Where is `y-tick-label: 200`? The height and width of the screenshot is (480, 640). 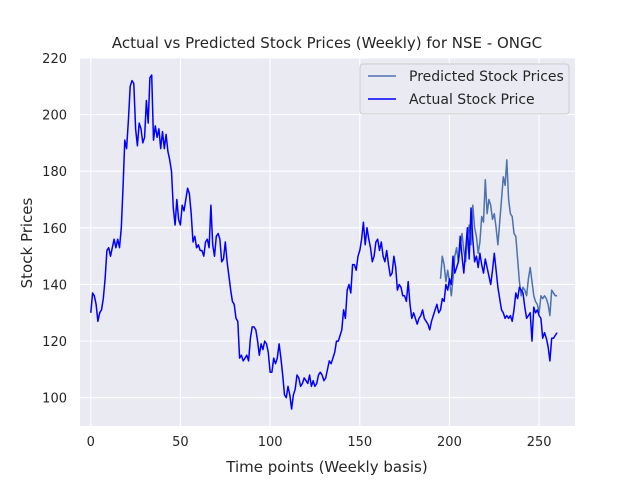
y-tick-label: 200 is located at coordinates (54, 116).